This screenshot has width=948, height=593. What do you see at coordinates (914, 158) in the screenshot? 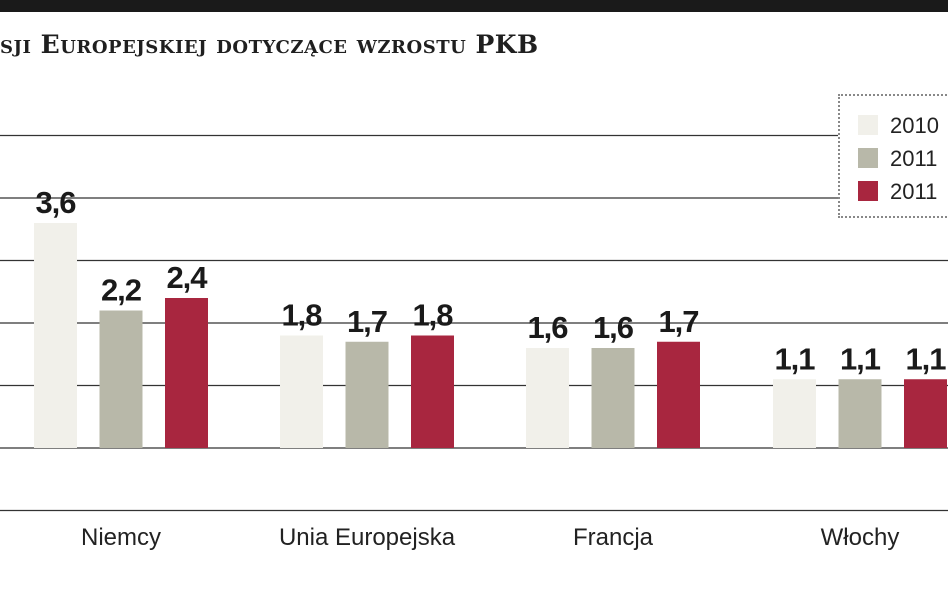
I see `legend-label-1: 2011` at bounding box center [914, 158].